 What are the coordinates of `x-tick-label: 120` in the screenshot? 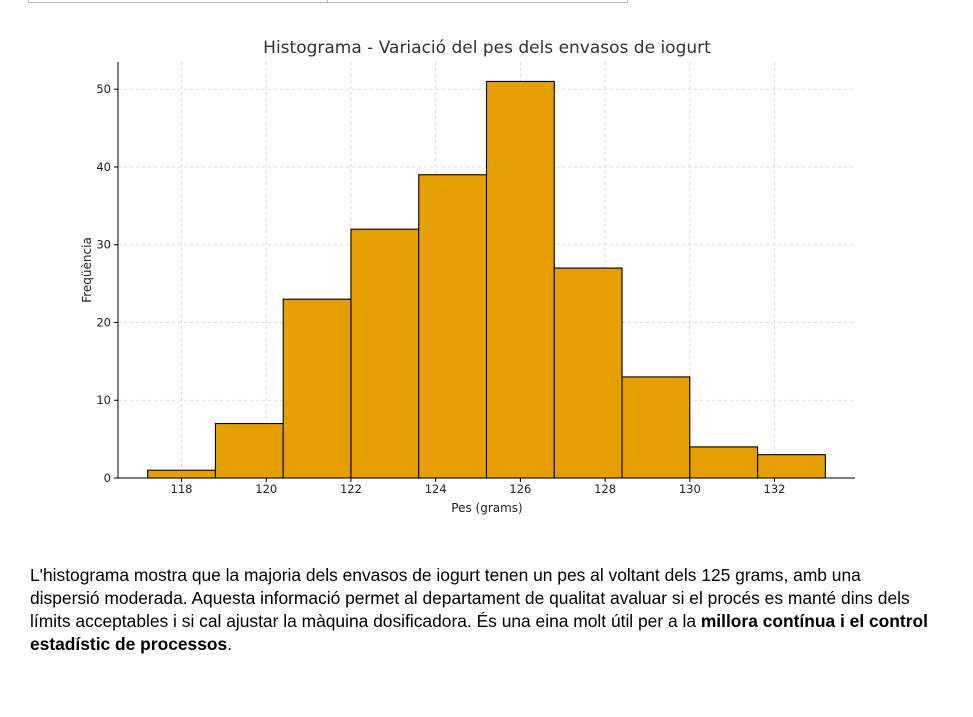 It's located at (266, 489).